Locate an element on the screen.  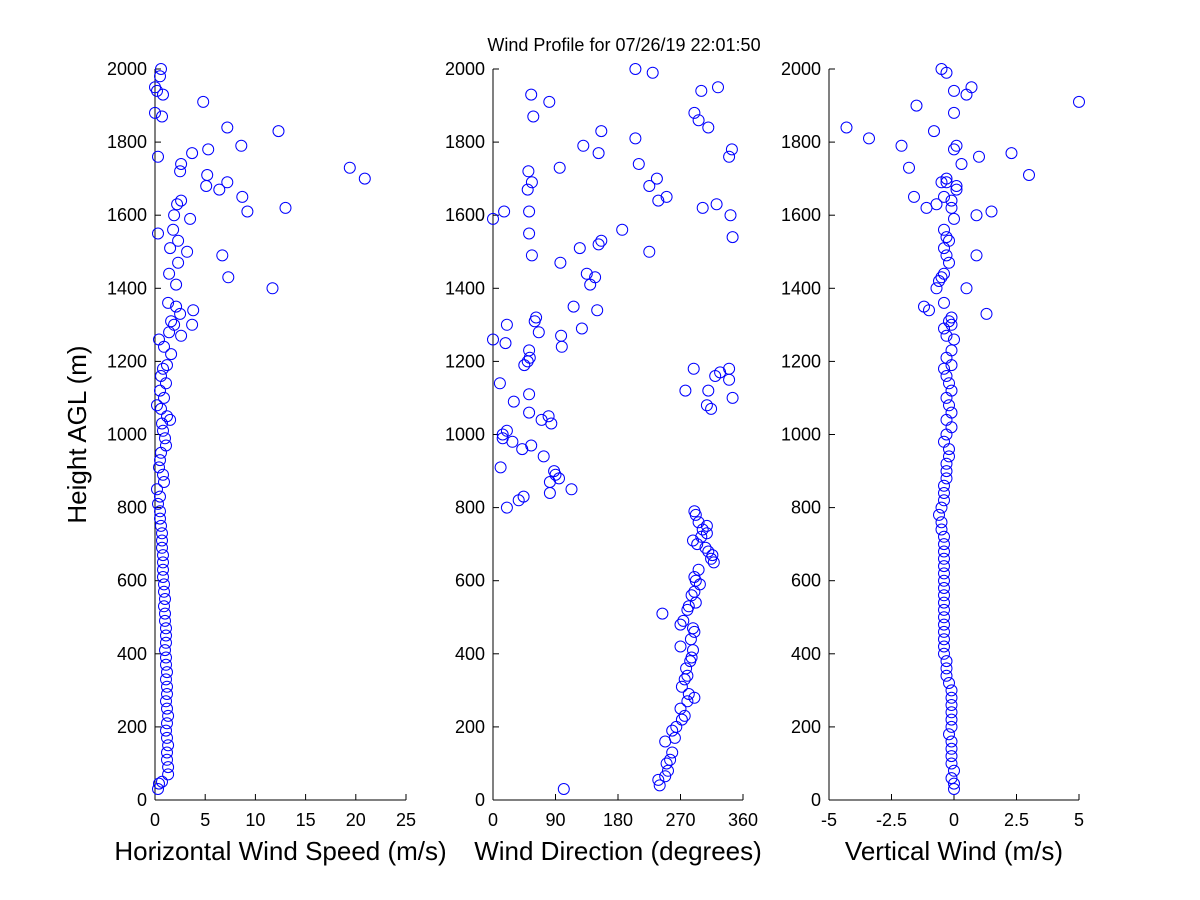
vertical-wind-ytick-label: 200 is located at coordinates (806, 727).